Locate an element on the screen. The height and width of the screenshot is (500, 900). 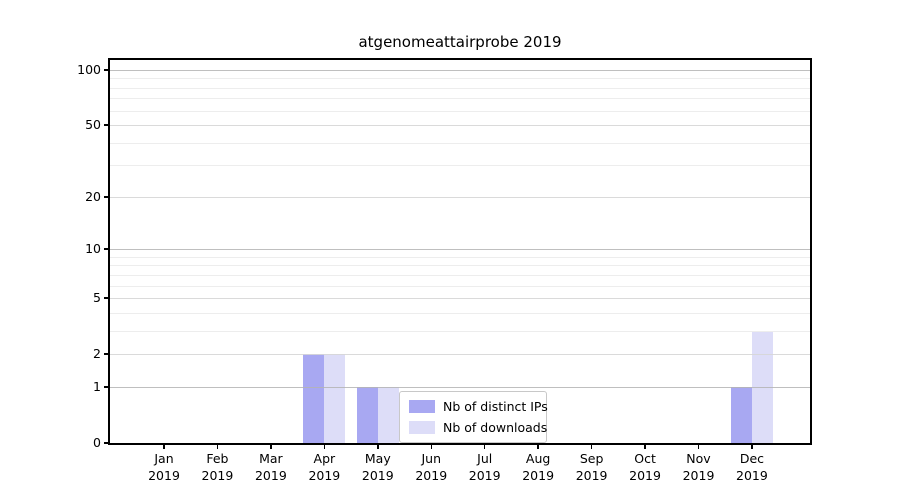
x-tick-label-mar: Mar 2019 is located at coordinates (271, 467).